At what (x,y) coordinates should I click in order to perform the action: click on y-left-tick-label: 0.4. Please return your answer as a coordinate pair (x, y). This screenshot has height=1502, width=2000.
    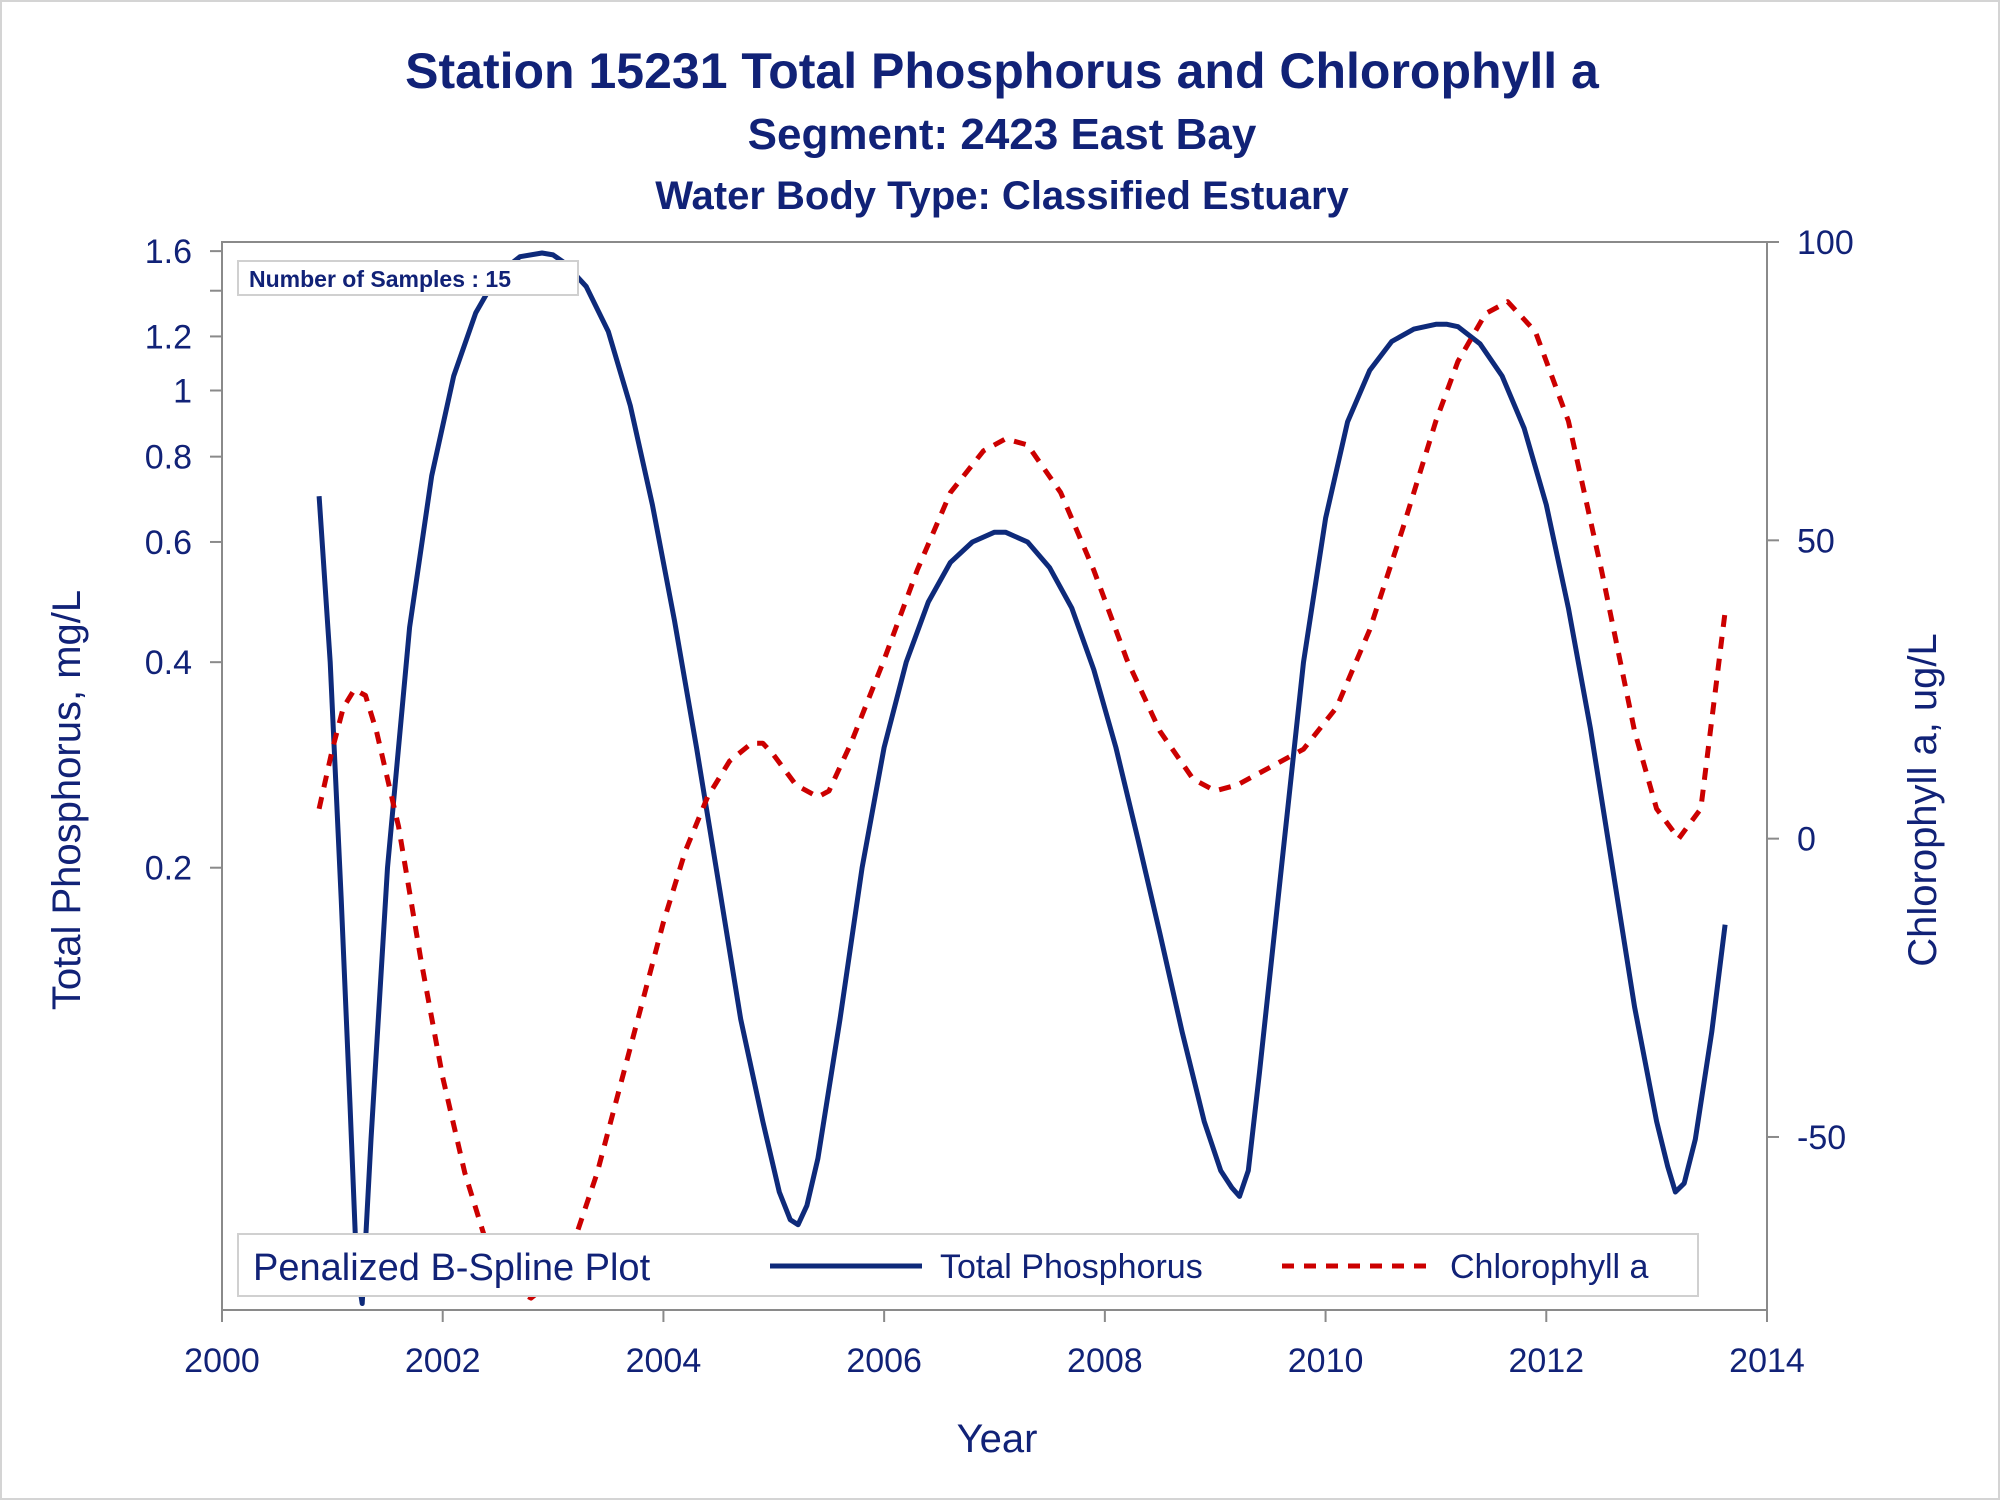
    Looking at the image, I should click on (168, 663).